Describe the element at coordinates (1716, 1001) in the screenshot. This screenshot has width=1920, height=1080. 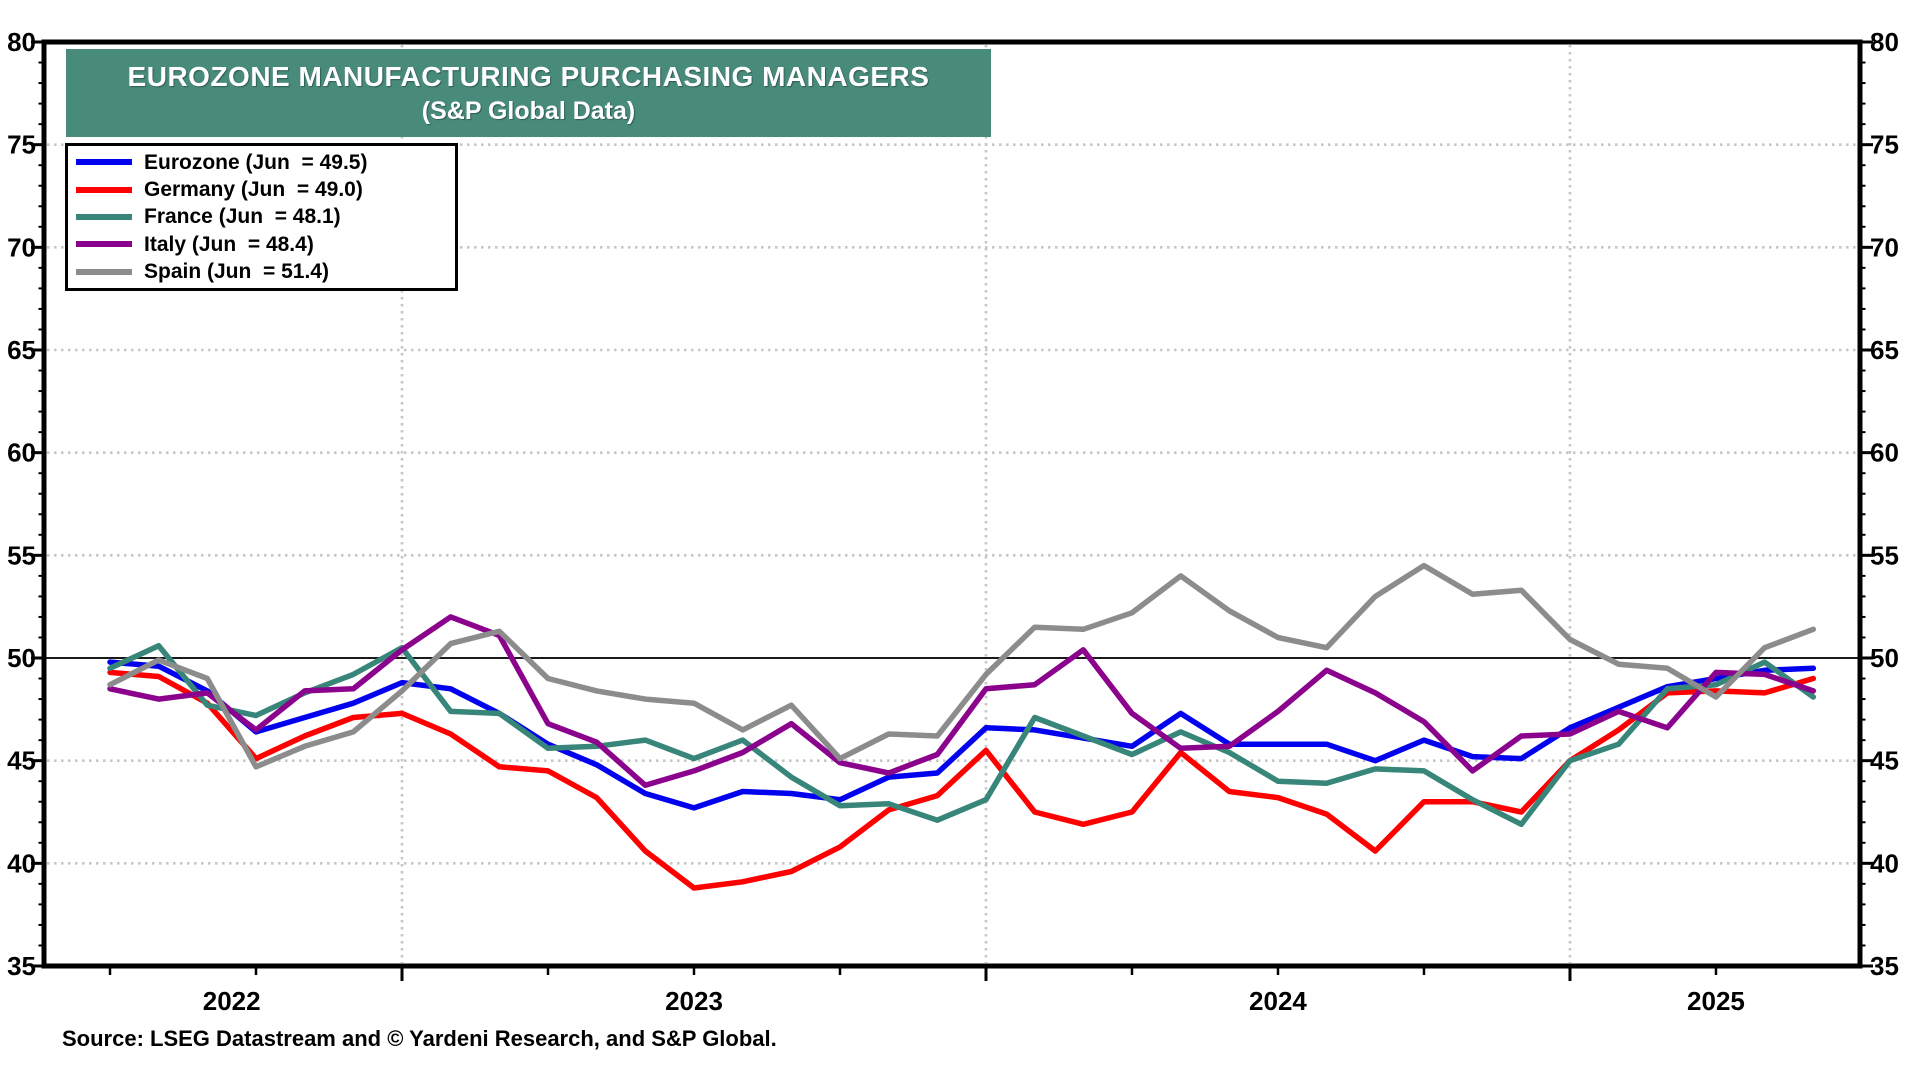
I see `x-axis-label-2025: 2025` at that location.